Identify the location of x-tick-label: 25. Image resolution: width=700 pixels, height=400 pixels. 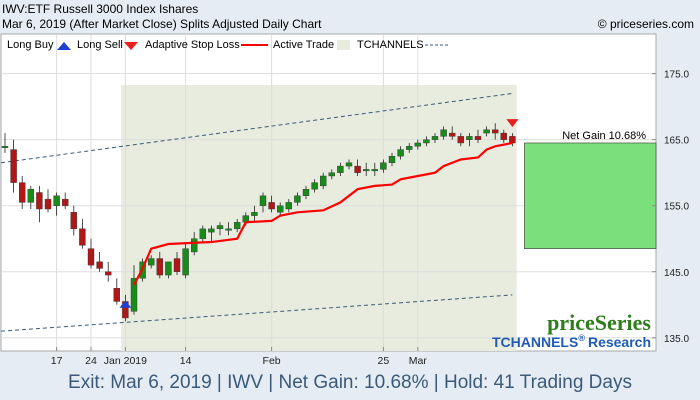
(384, 361).